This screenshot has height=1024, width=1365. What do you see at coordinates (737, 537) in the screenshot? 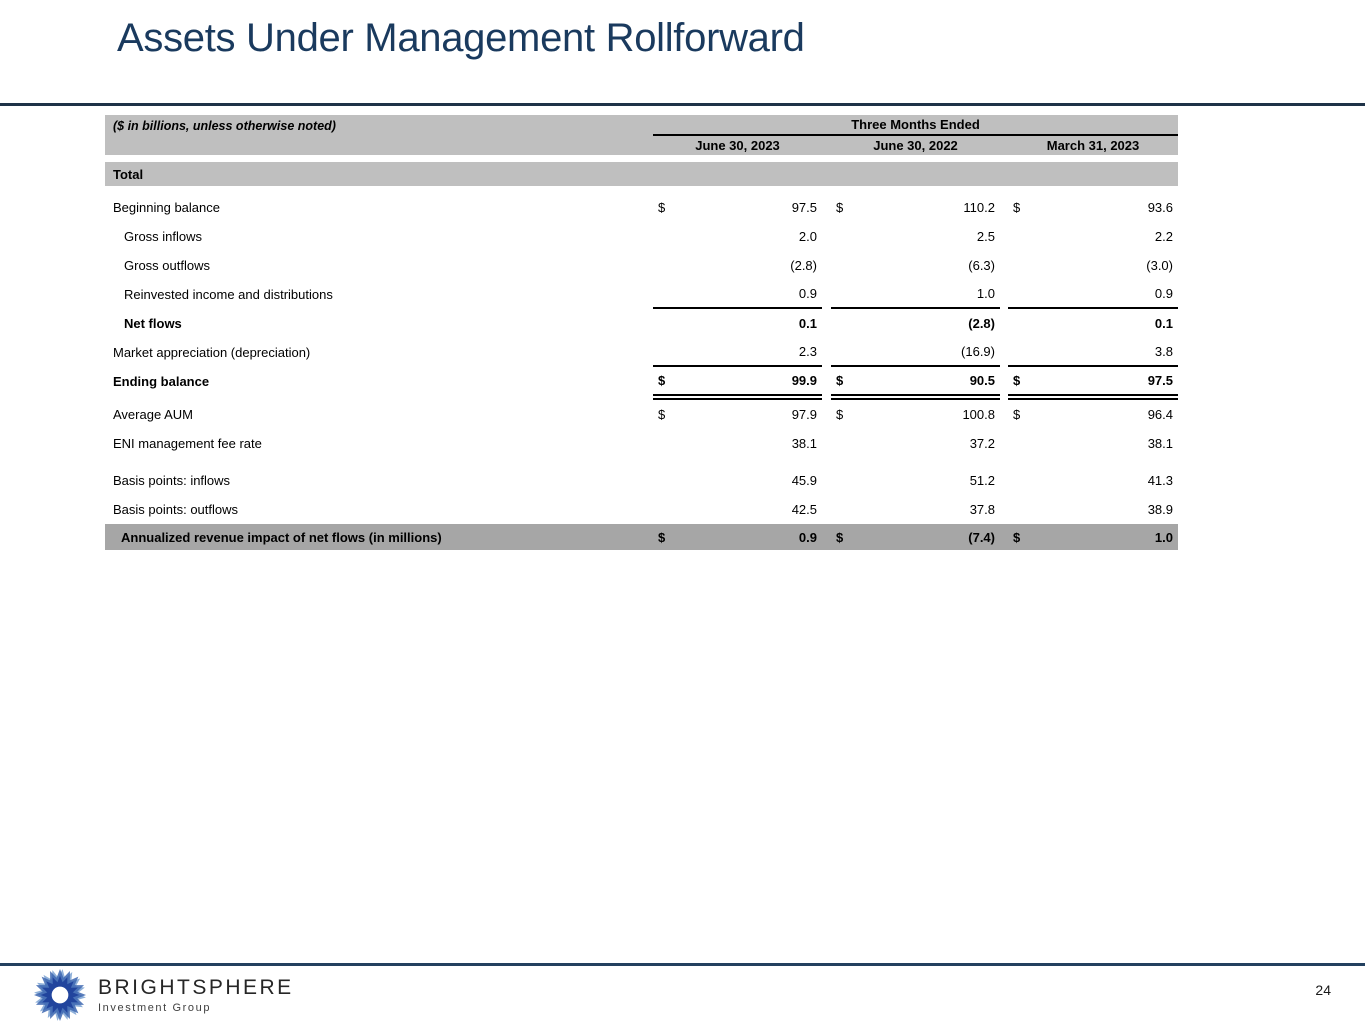
I see `cell: $0.9` at bounding box center [737, 537].